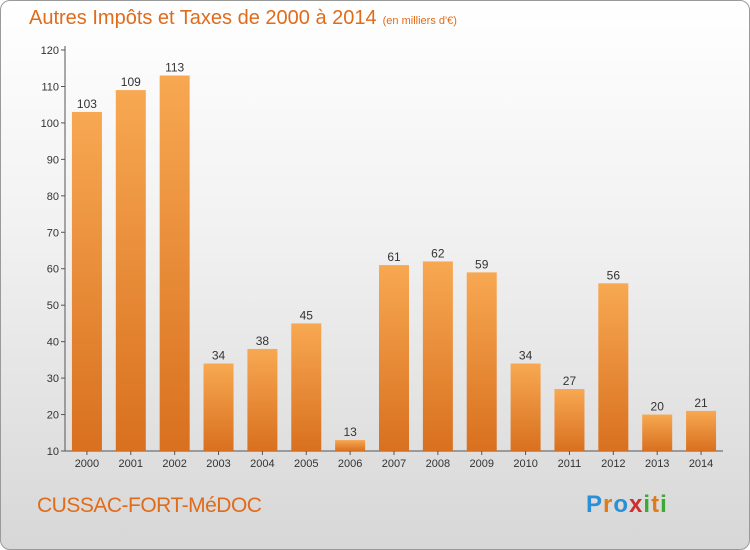 Image resolution: width=750 pixels, height=550 pixels. I want to click on y-tick-label: 30, so click(53, 379).